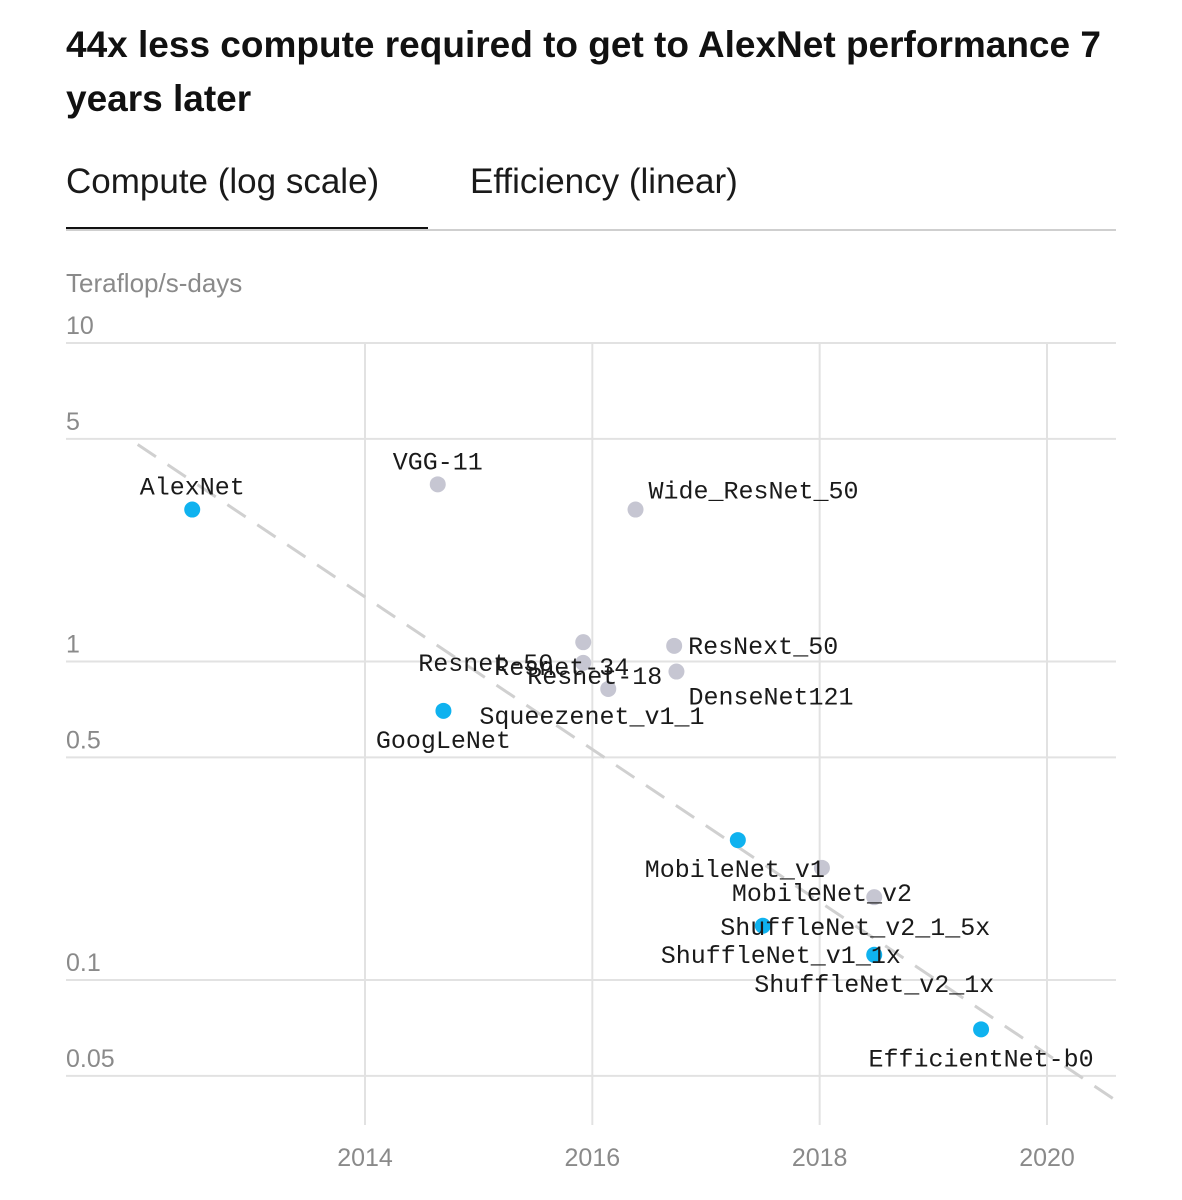  I want to click on point-label-alexnet: AlexNet, so click(192, 488).